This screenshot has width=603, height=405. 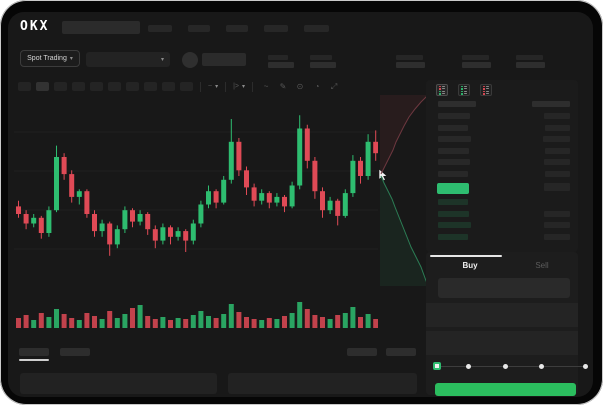 What do you see at coordinates (75, 352) in the screenshot?
I see `bottom-tab-history` at bounding box center [75, 352].